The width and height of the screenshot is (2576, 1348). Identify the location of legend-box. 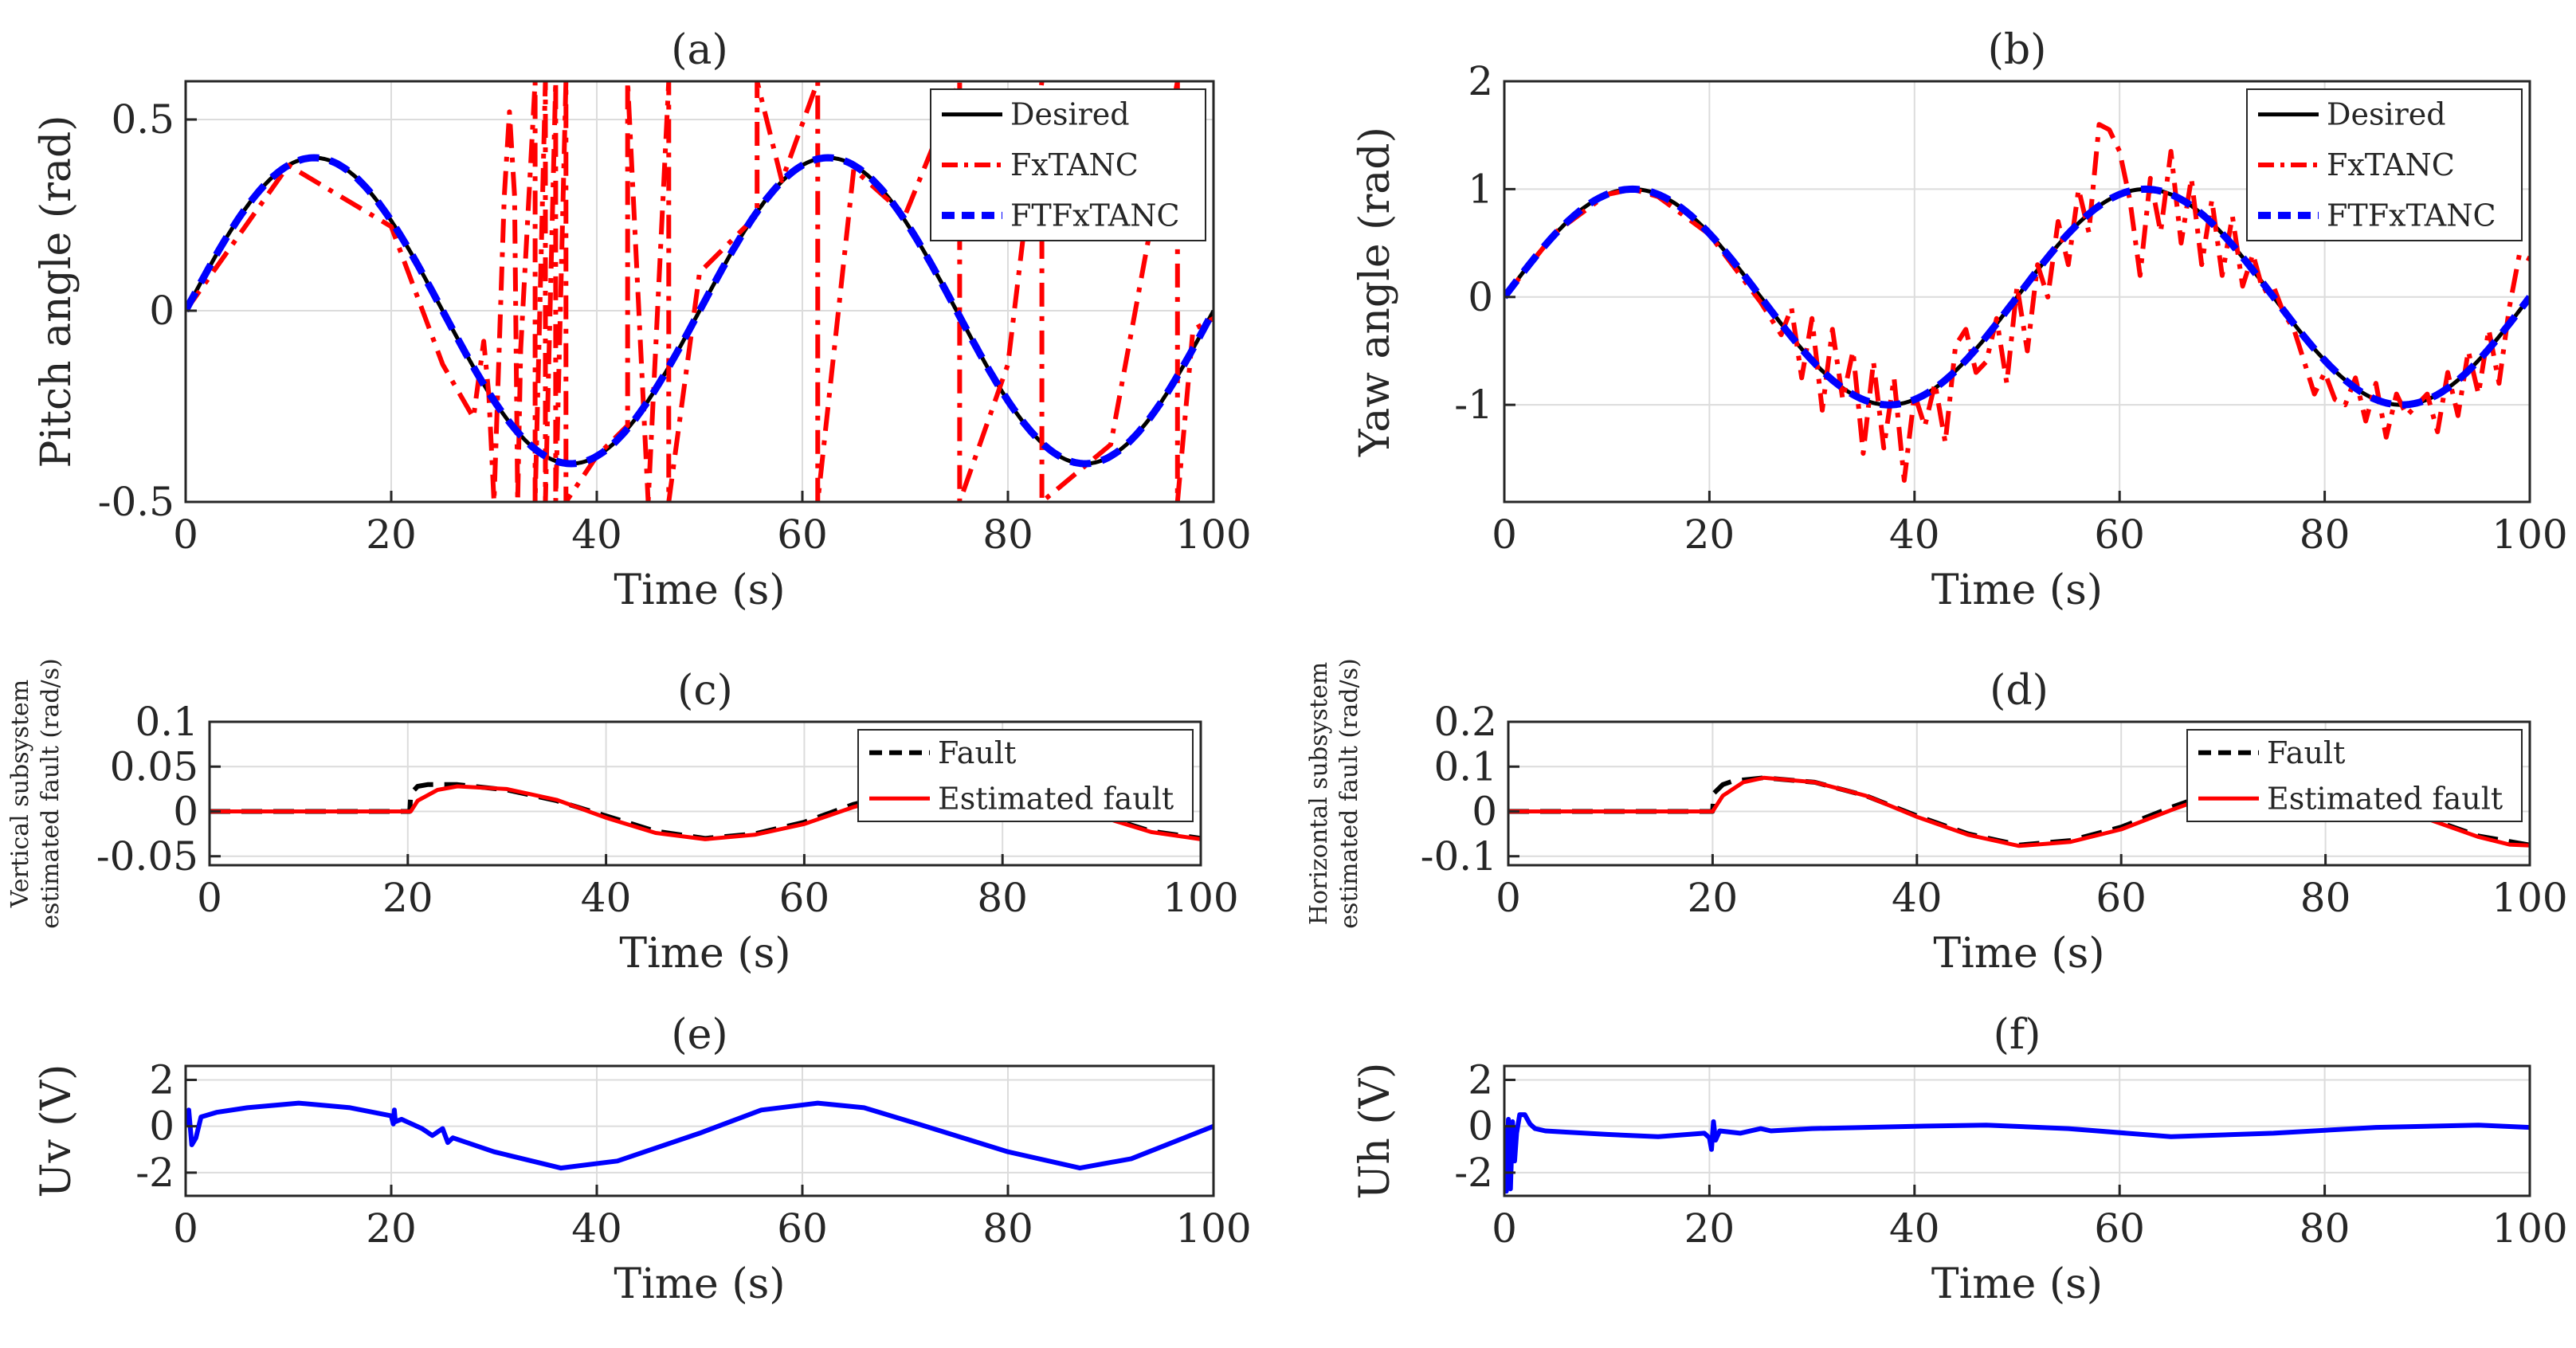
(1025, 775).